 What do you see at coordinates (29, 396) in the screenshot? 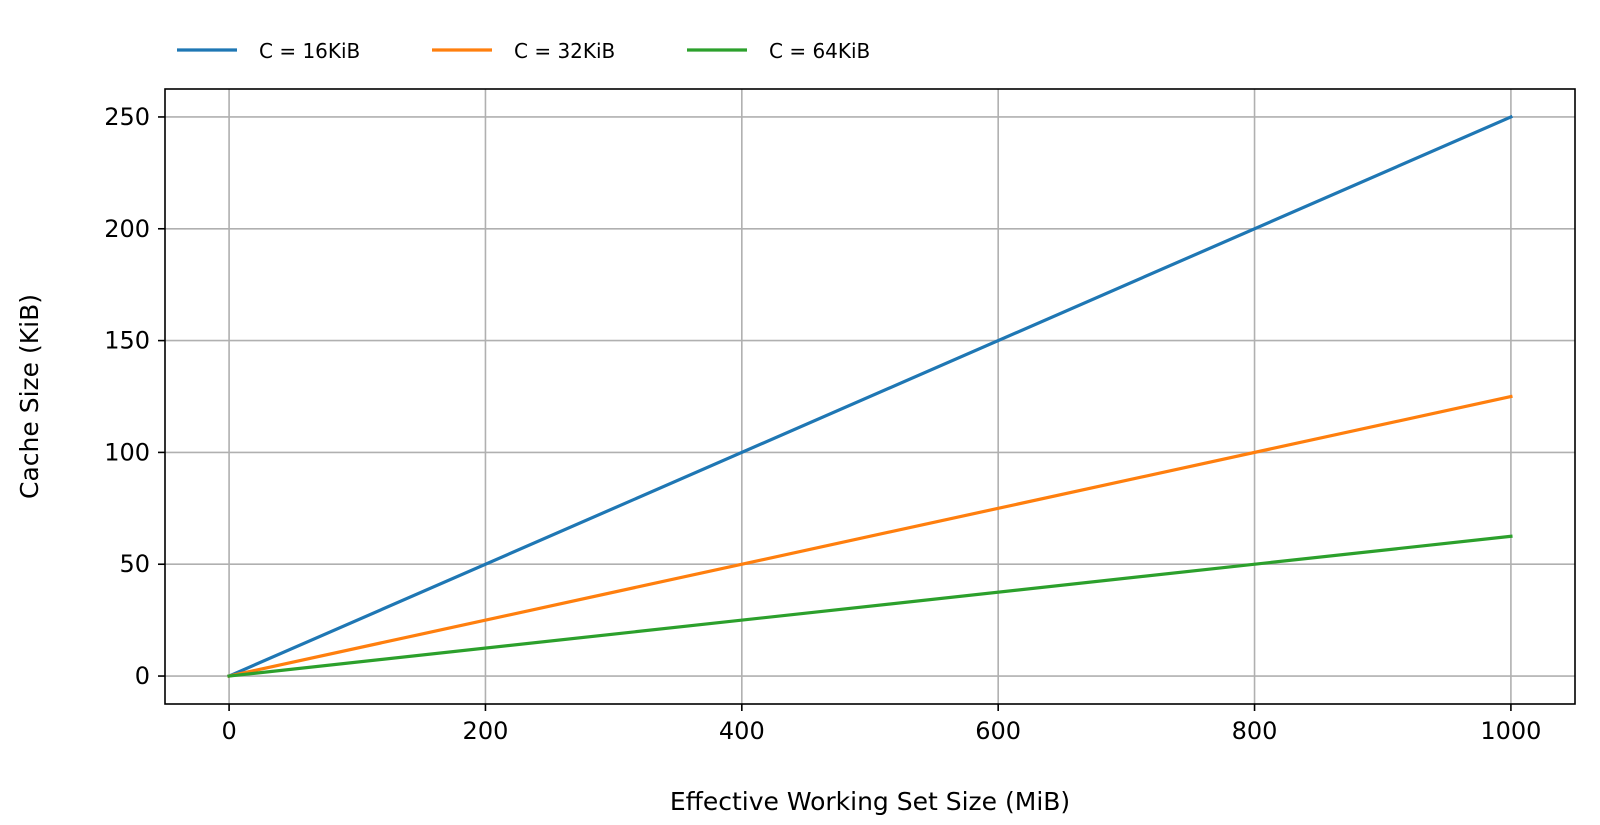
I see `y-axis-label: Cache Size (KiB)` at bounding box center [29, 396].